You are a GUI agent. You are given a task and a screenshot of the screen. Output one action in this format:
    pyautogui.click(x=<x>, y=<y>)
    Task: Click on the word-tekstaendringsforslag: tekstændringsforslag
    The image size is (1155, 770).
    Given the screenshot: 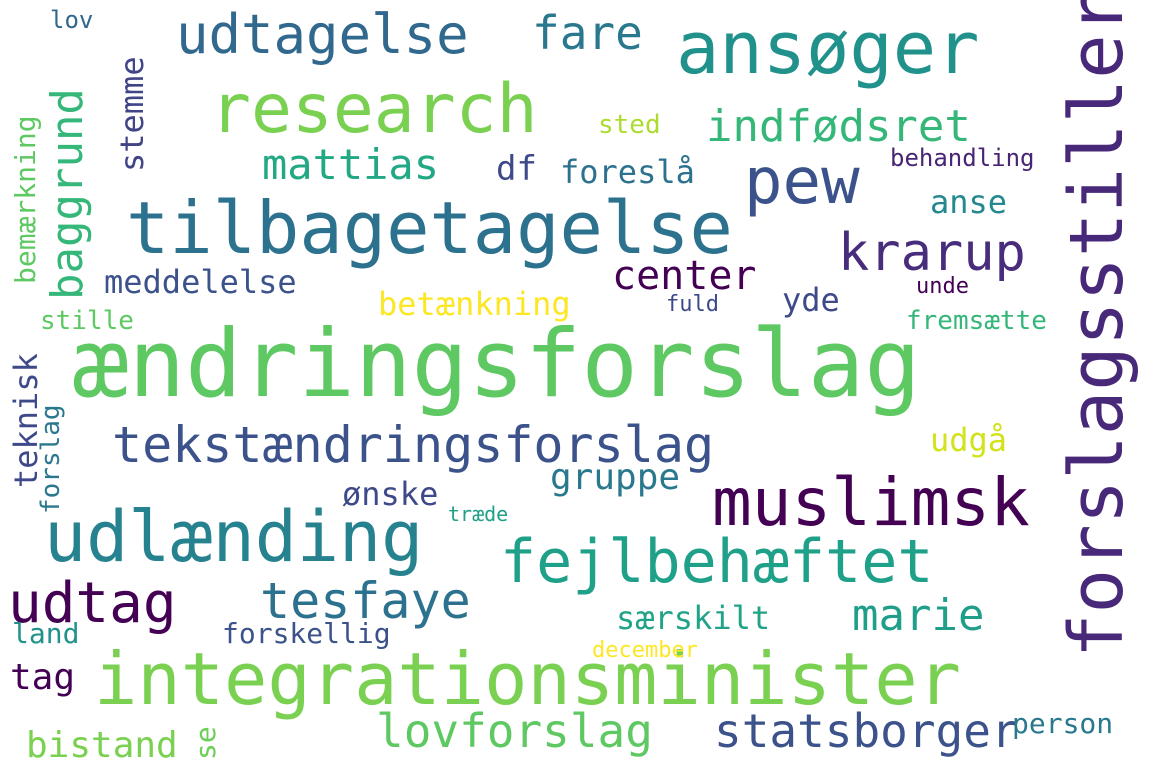 What is the action you would take?
    pyautogui.click(x=413, y=445)
    